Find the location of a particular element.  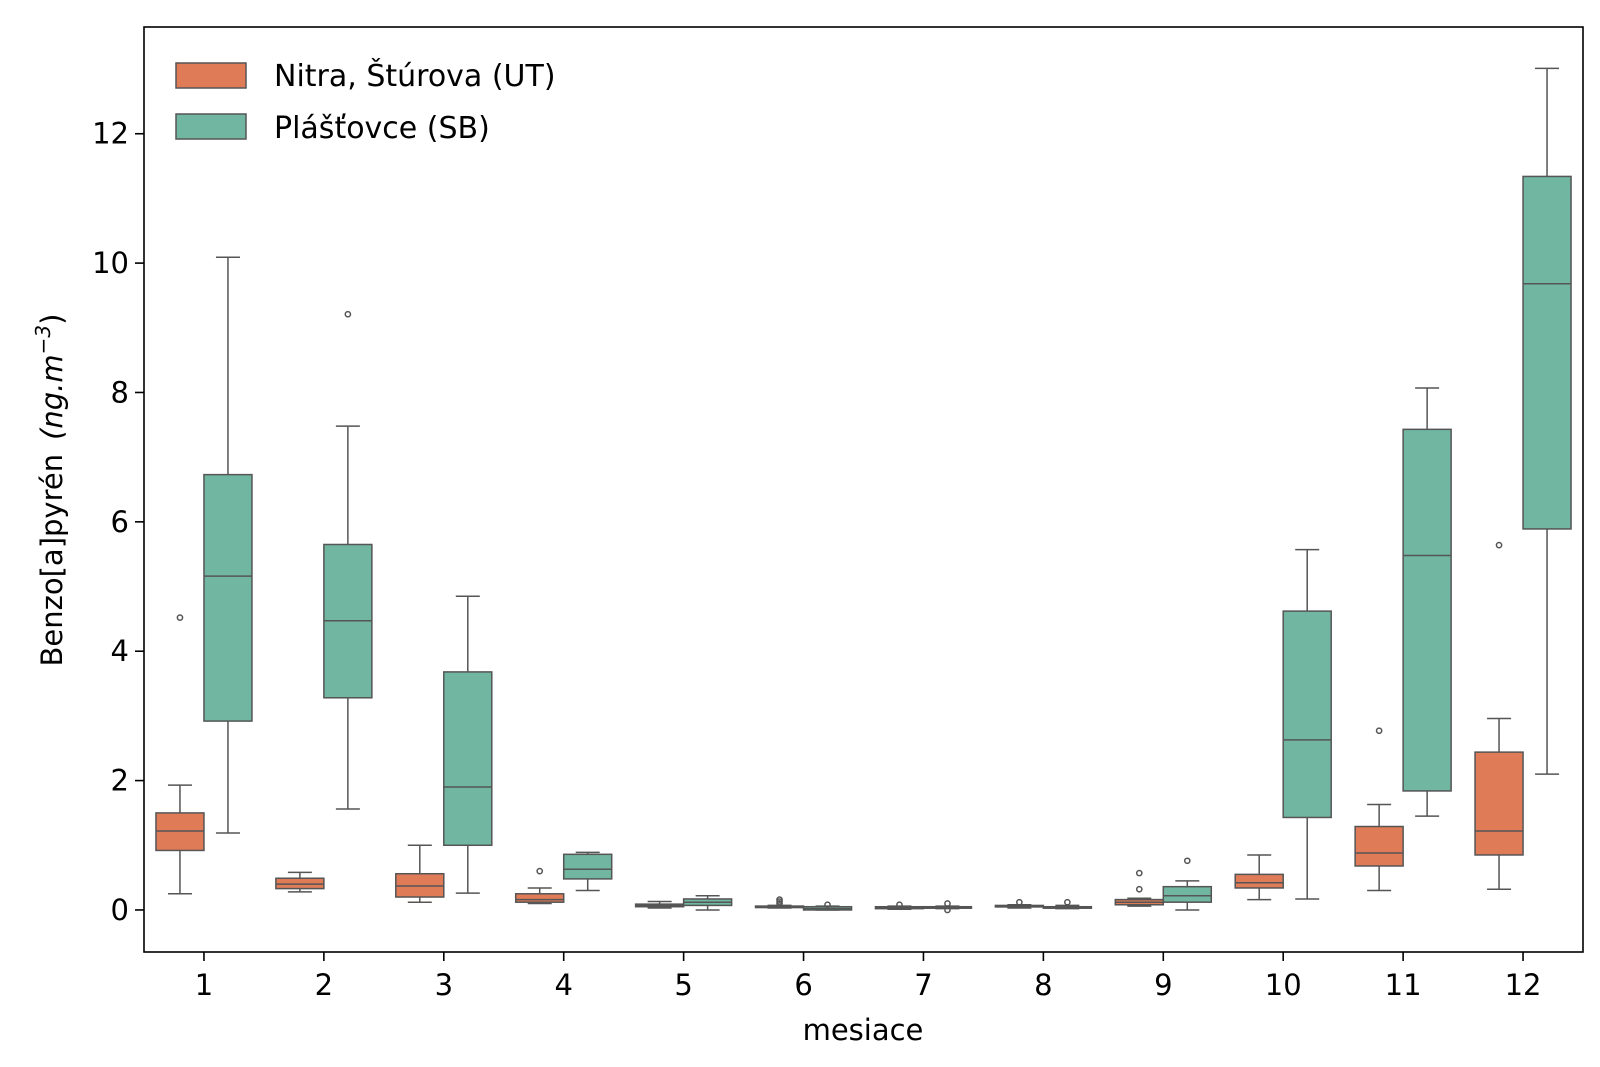

y-axis-title-exponent: −3 is located at coordinates (43, 339).